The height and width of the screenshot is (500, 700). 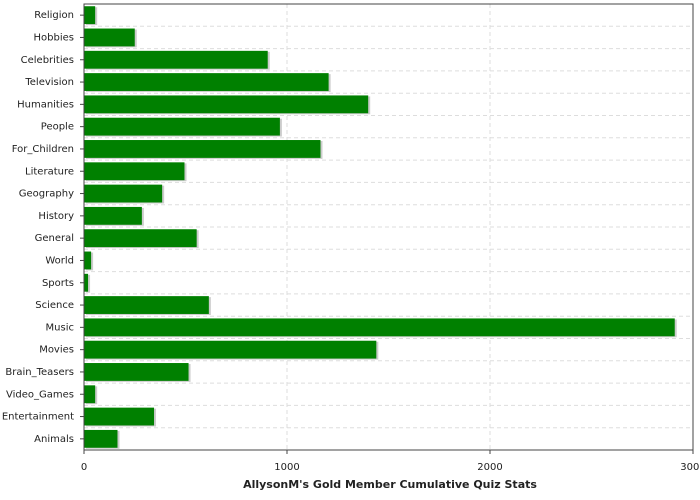 I want to click on y-tick-label: Music, so click(x=60, y=327).